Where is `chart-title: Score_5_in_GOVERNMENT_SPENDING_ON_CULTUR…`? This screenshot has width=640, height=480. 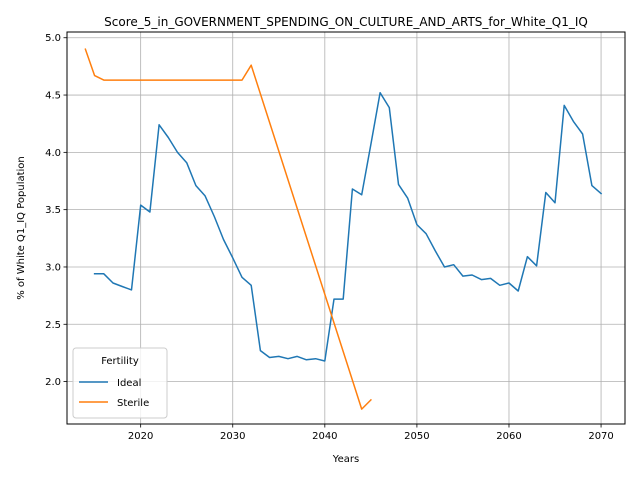 chart-title: Score_5_in_GOVERNMENT_SPENDING_ON_CULTUR… is located at coordinates (346, 22).